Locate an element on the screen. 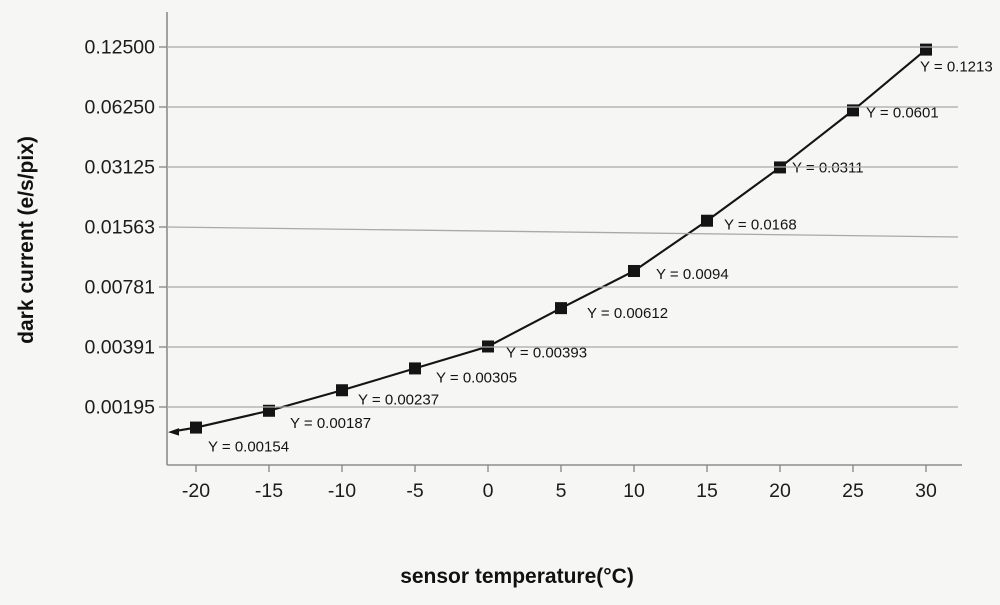 The image size is (1000, 605). x-tick-label: 0 is located at coordinates (488, 491).